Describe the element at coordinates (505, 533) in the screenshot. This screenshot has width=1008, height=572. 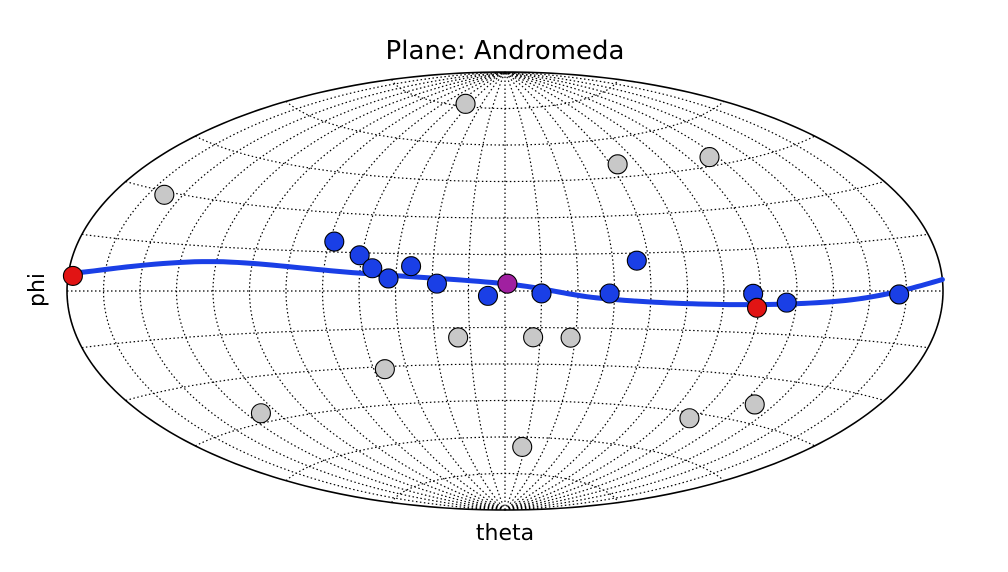
I see `x-axis-label: theta` at that location.